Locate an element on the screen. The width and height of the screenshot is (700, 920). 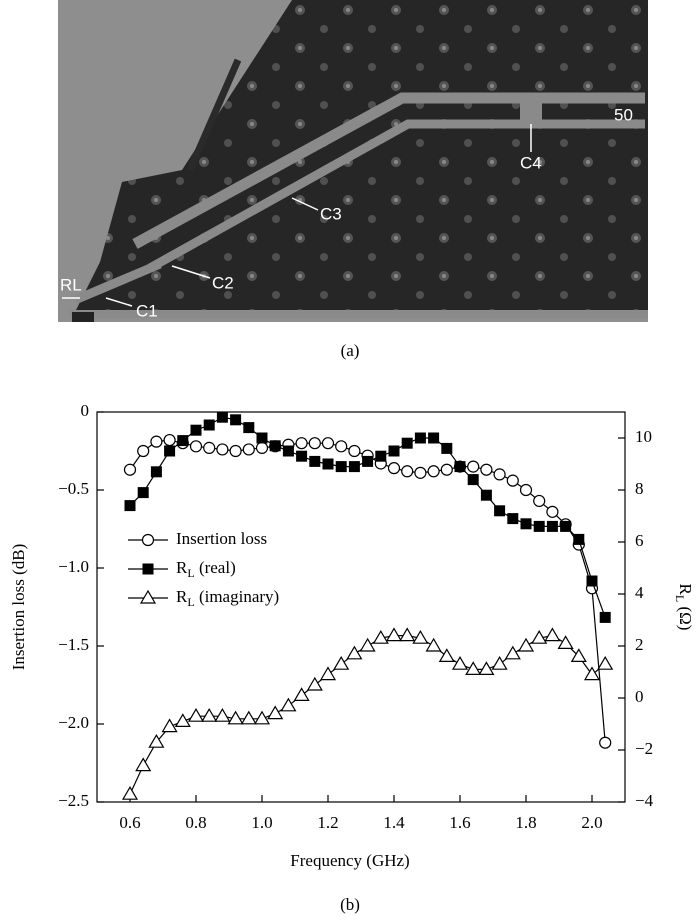
x-tick-label: 1.6 is located at coordinates (459, 822).